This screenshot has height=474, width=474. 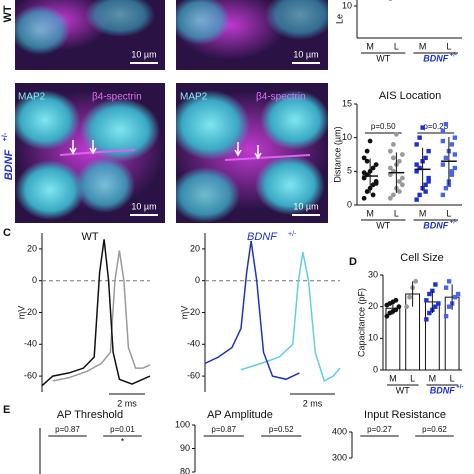 I want to click on p-value: p=0.27, so click(x=379, y=429).